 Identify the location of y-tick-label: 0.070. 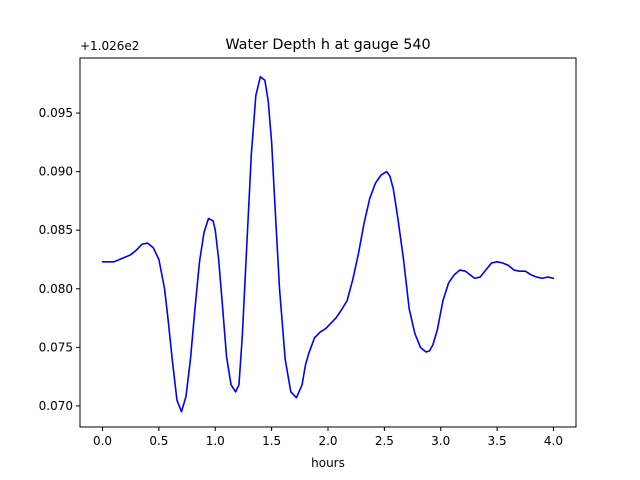
(56, 406).